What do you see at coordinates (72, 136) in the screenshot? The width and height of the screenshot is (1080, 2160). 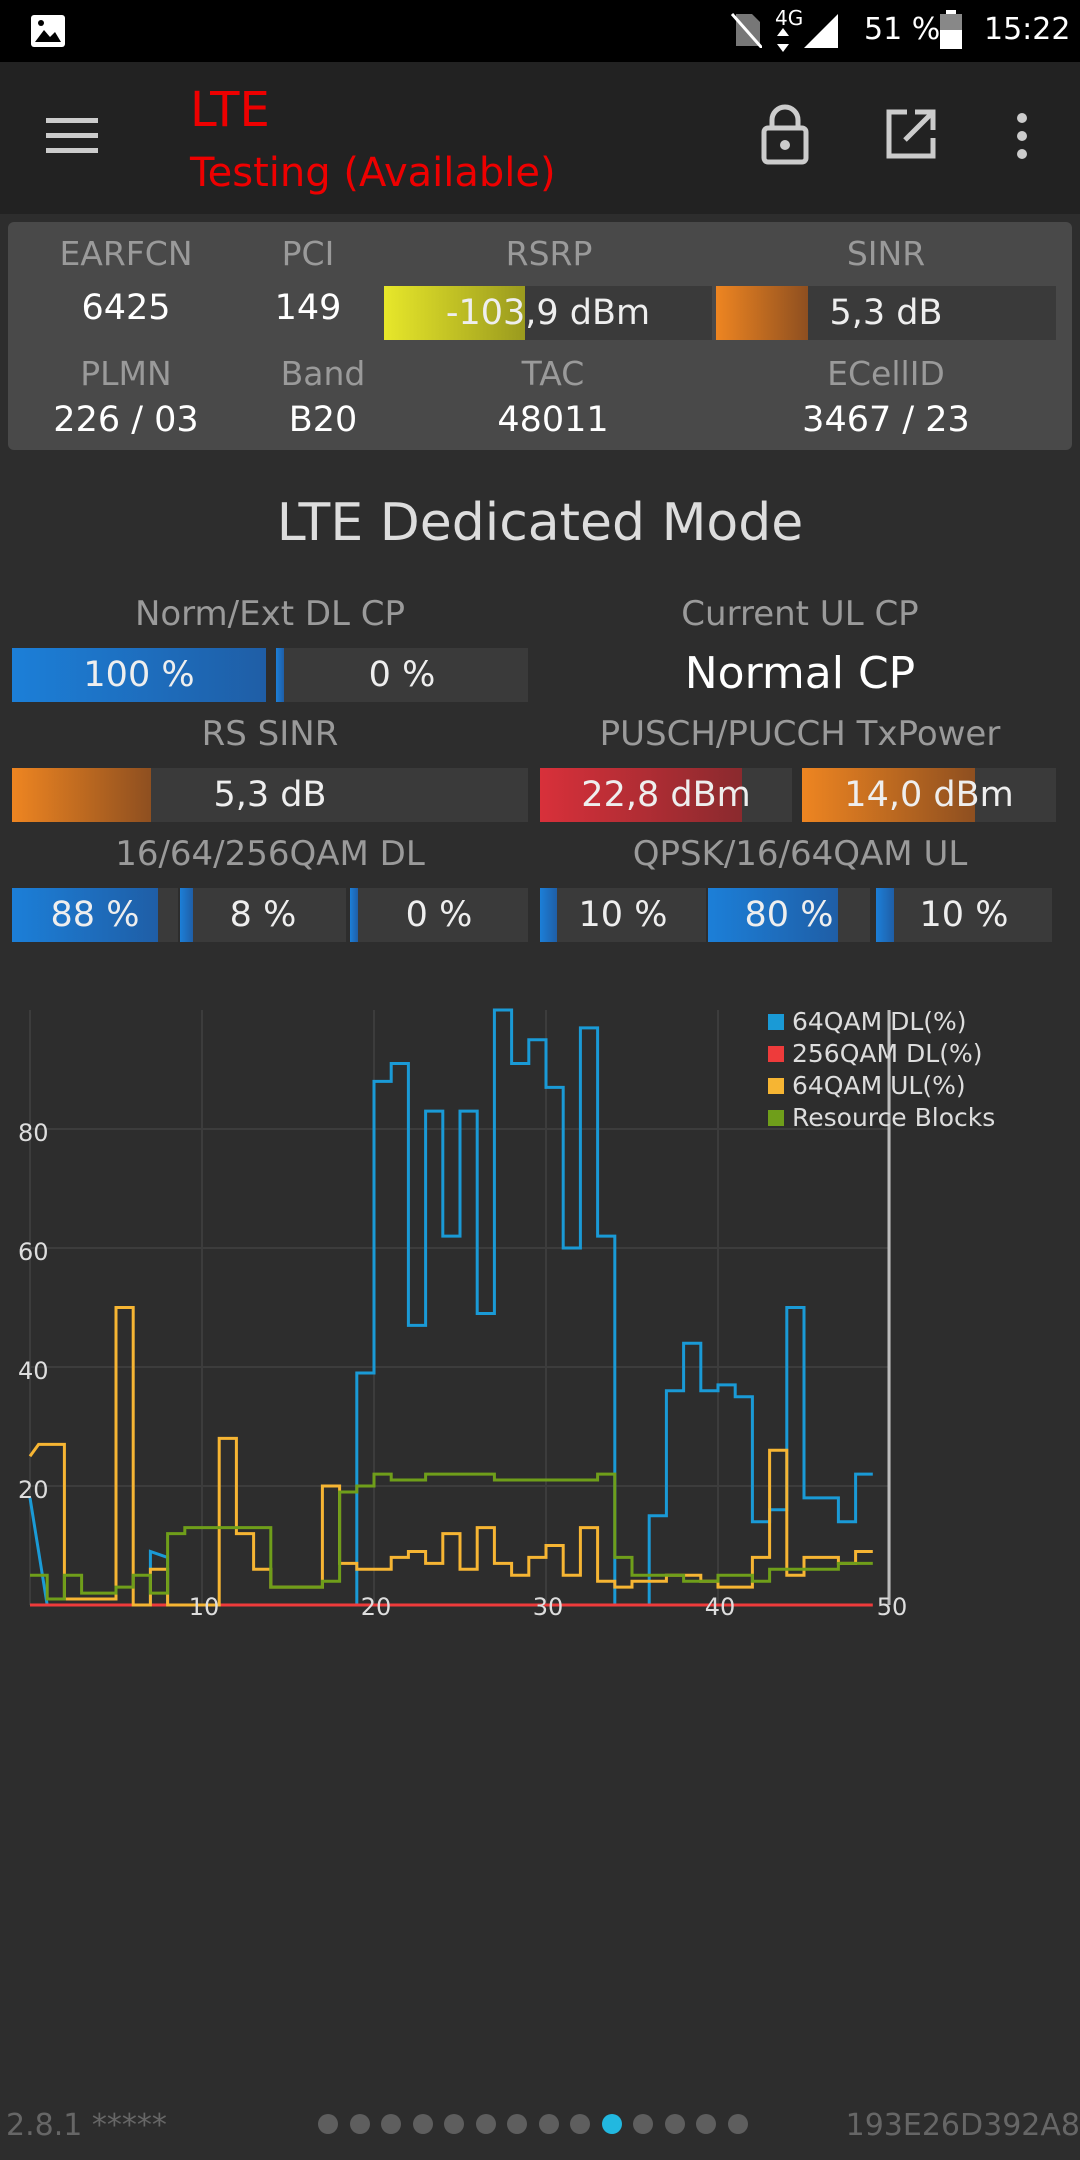 I see `menu-icon` at bounding box center [72, 136].